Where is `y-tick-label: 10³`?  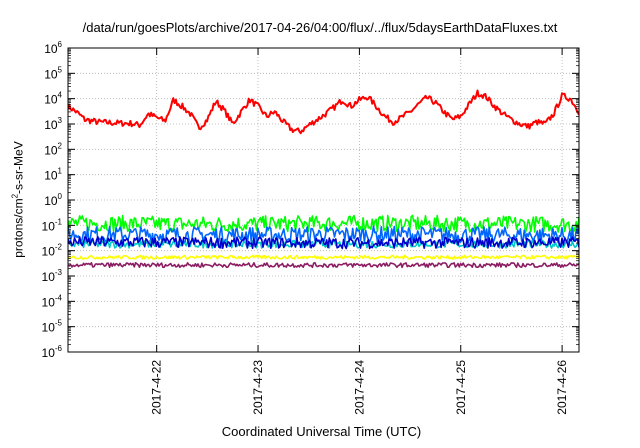
y-tick-label: 10³ is located at coordinates (53, 124).